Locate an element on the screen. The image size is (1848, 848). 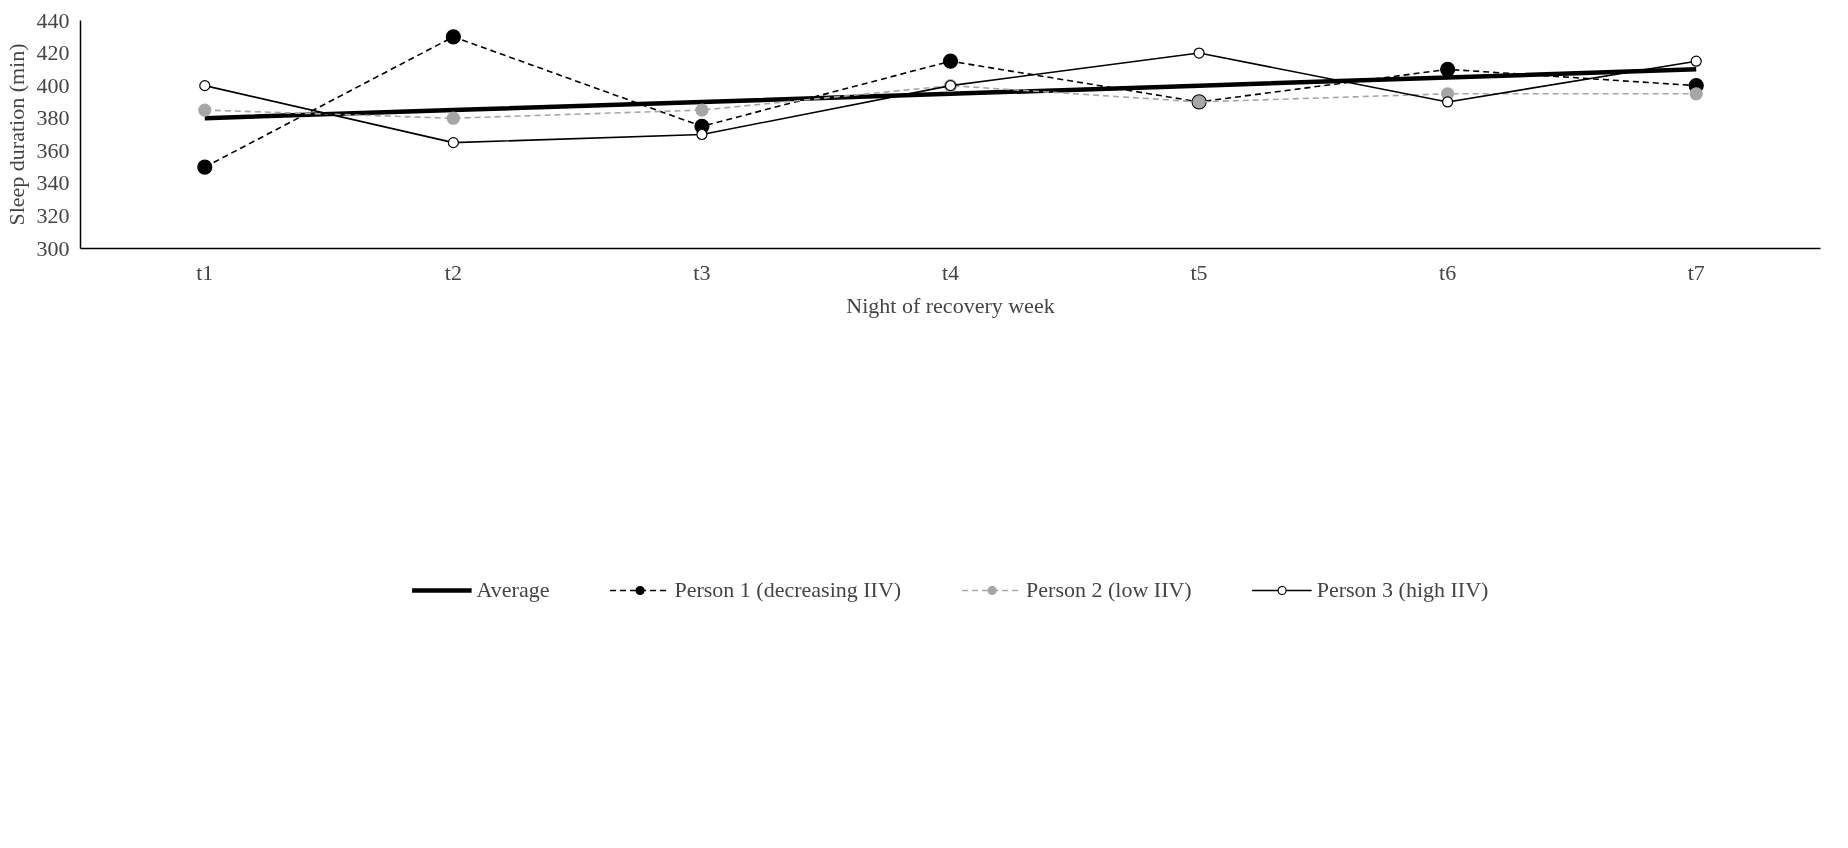
x-tick-label: t7 is located at coordinates (1696, 272).